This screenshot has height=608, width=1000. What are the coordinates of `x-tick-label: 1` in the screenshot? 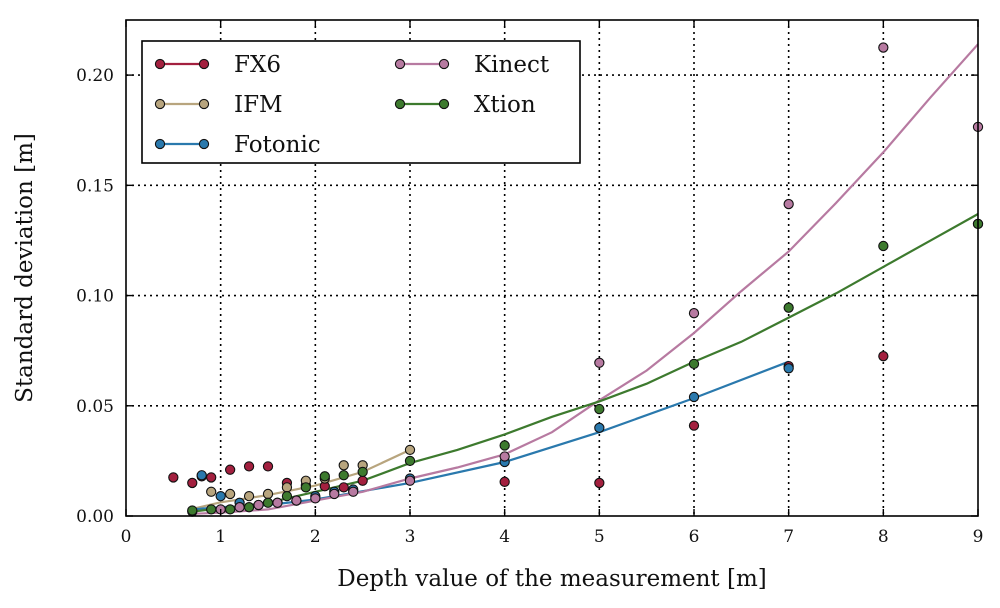 It's located at (220, 537).